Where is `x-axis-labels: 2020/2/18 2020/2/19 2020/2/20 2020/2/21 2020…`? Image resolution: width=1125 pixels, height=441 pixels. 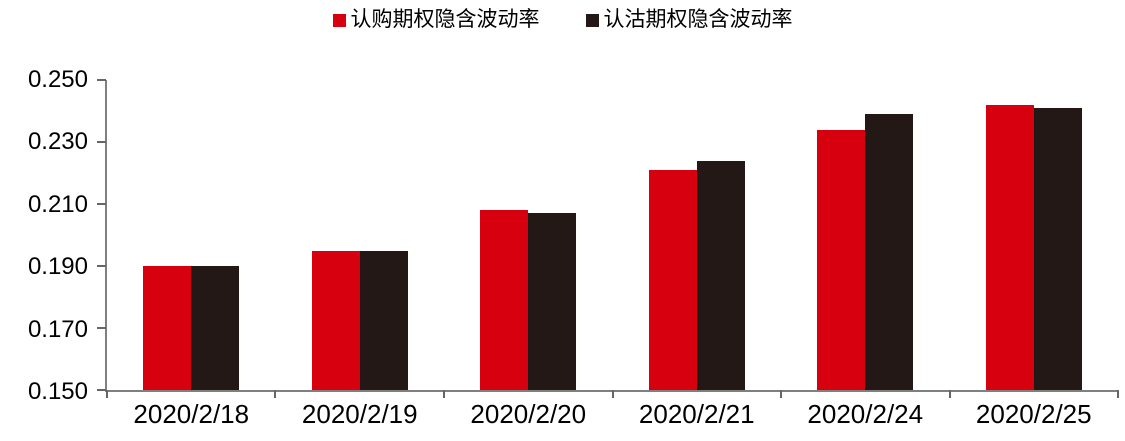
x-axis-labels: 2020/2/18 2020/2/19 2020/2/20 2020/2/21 2020… is located at coordinates (612, 415).